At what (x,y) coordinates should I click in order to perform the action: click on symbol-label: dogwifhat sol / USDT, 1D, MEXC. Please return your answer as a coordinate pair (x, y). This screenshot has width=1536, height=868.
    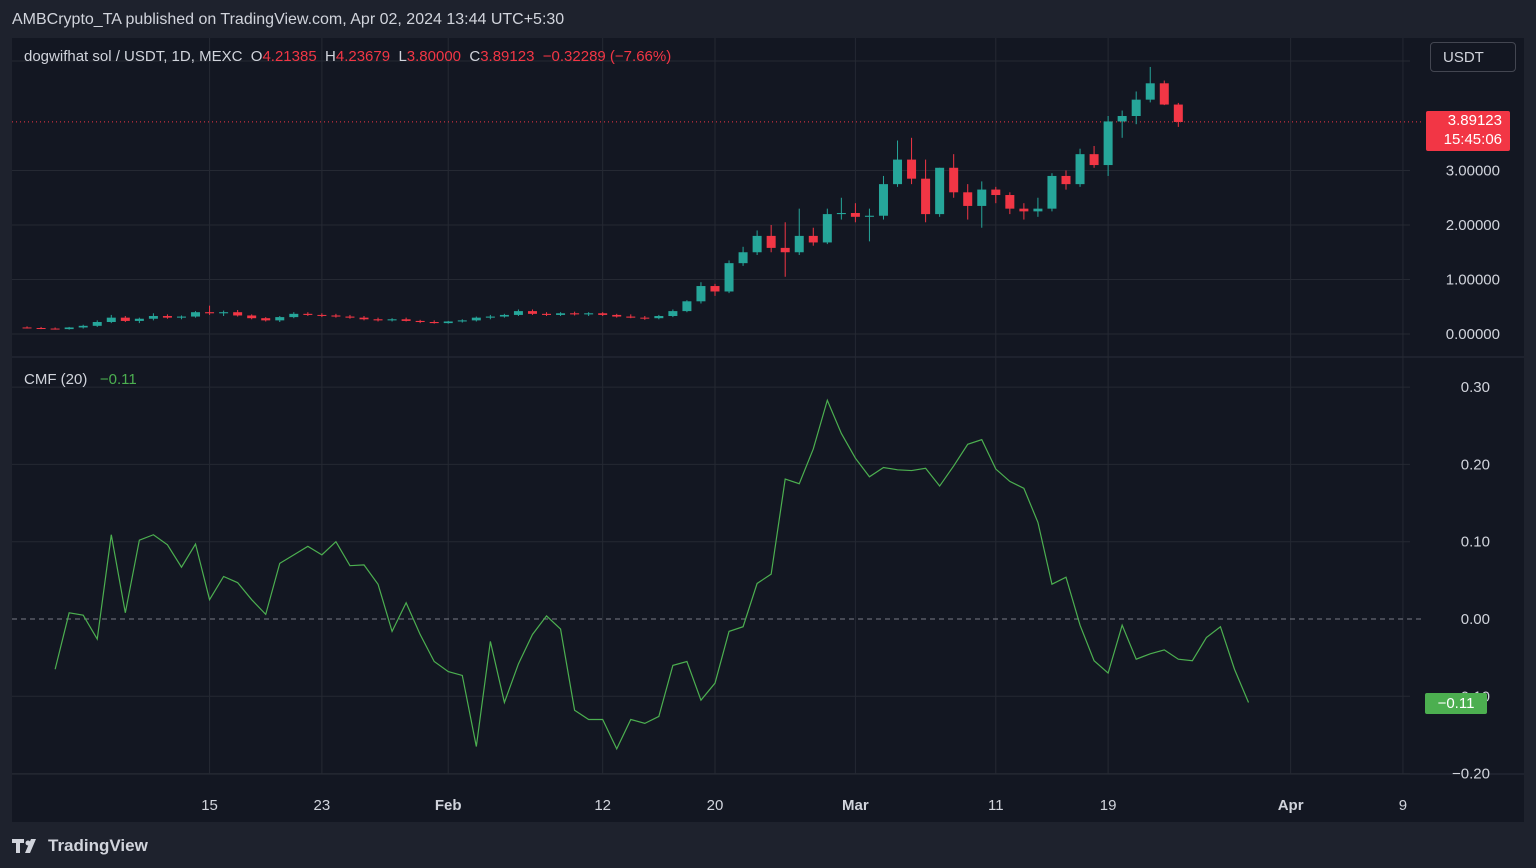
    Looking at the image, I should click on (133, 56).